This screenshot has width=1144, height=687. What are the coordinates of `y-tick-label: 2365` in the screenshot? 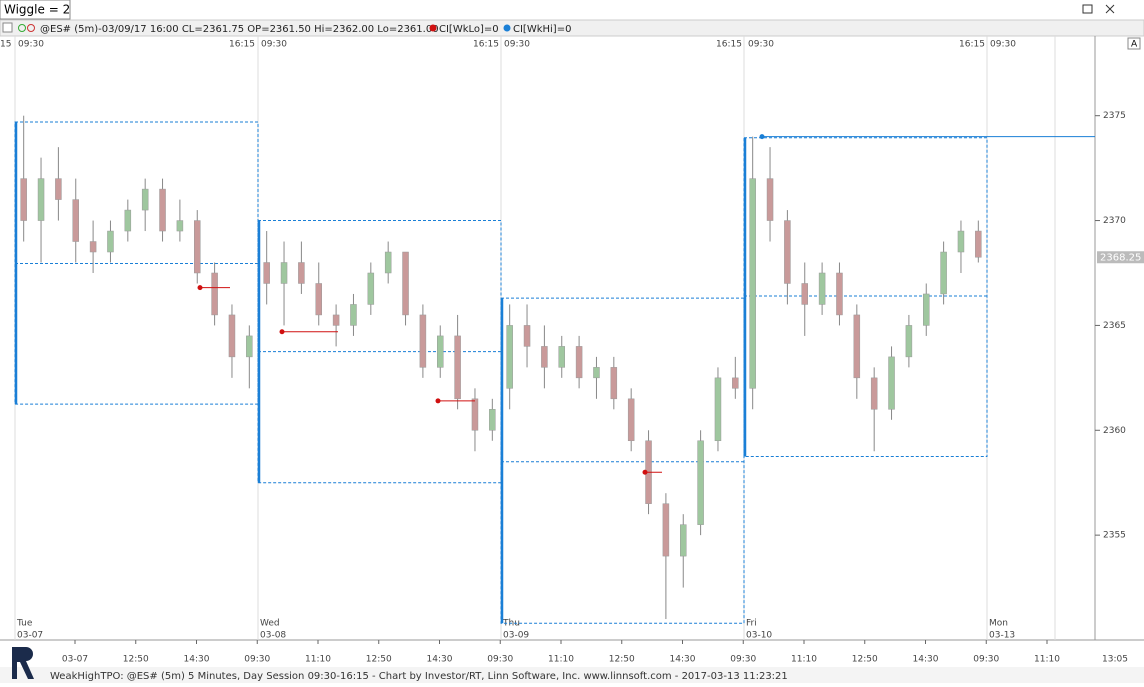 It's located at (1114, 326).